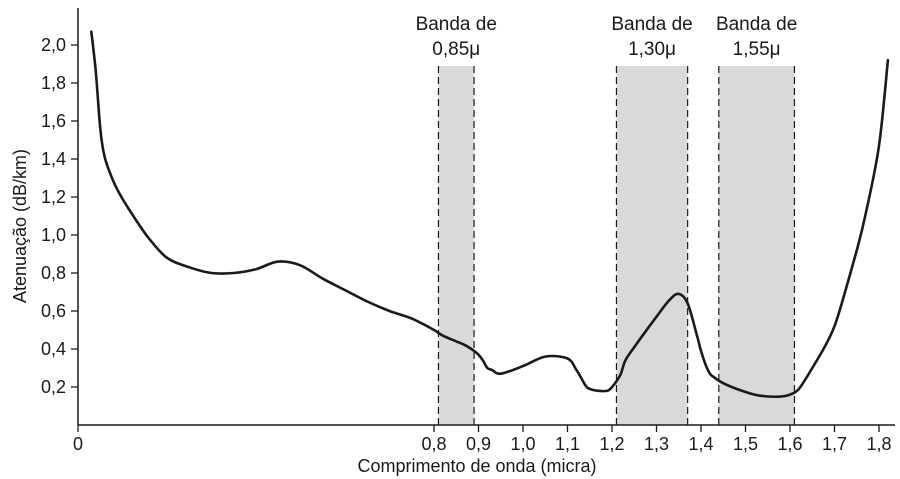 This screenshot has height=479, width=900. I want to click on band-label-line2: 0,85μ, so click(456, 49).